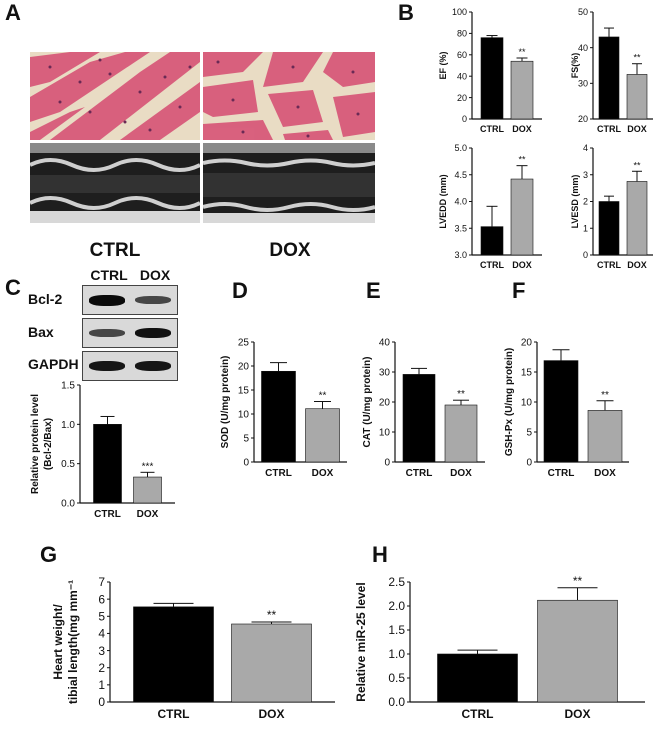 The image size is (661, 754). Describe the element at coordinates (637, 265) in the screenshot. I see `x-tick-label-b4: DOX` at that location.